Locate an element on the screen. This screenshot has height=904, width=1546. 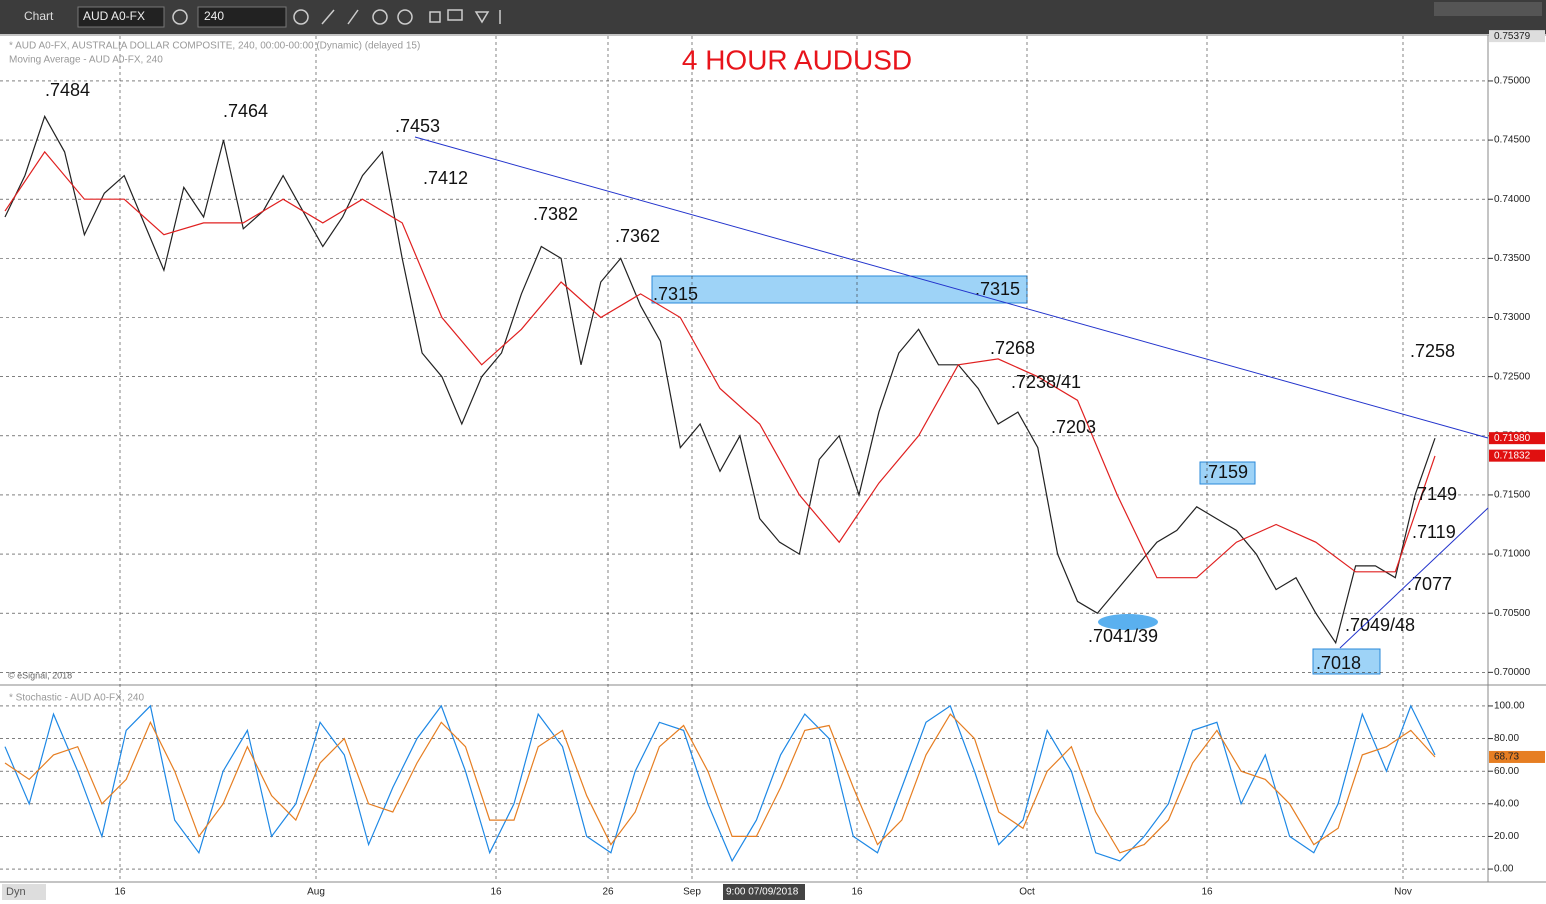
y-tick-label: 0.74000 is located at coordinates (1512, 199).